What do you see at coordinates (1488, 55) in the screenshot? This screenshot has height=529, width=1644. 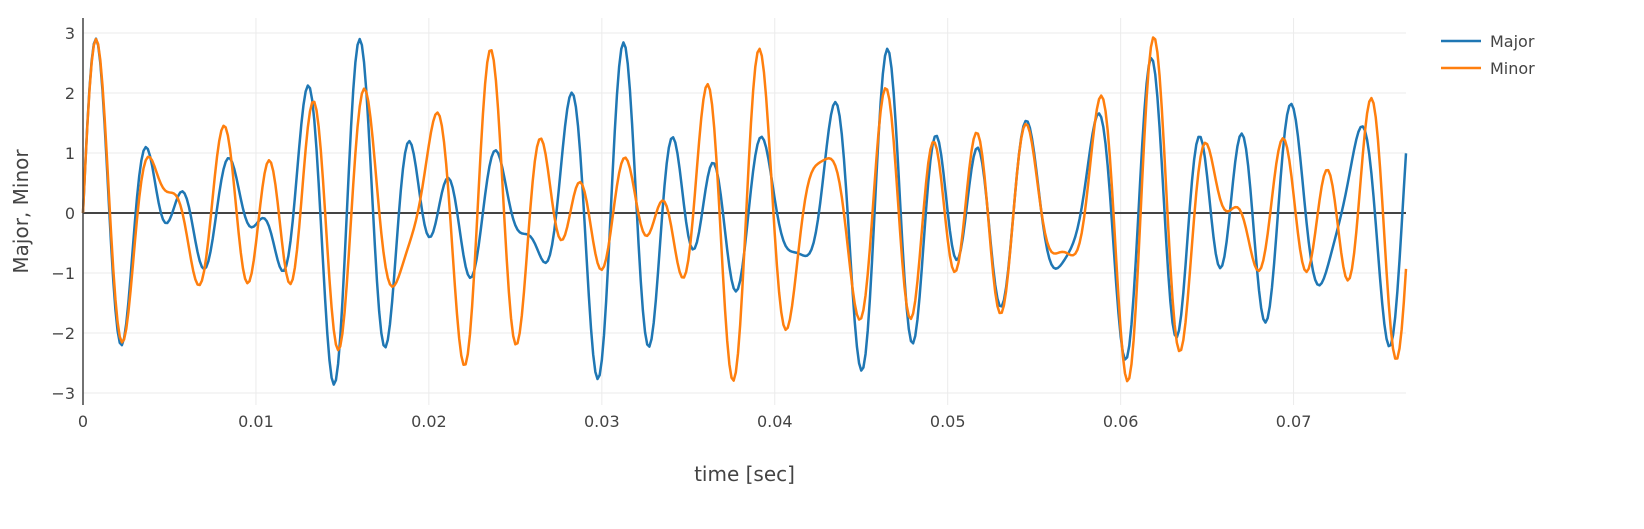 I see `legend: Major Minor` at bounding box center [1488, 55].